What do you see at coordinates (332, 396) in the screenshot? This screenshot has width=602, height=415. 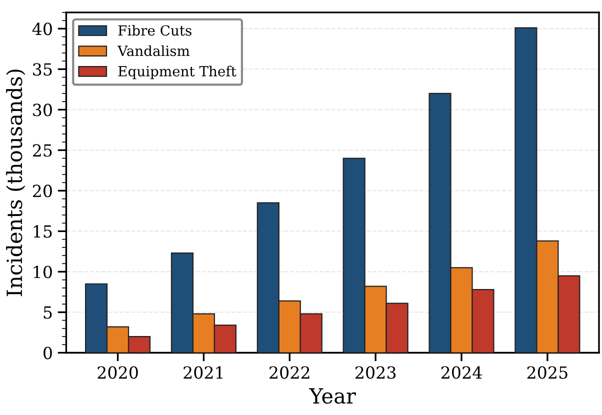 I see `x-axis-title: Year` at bounding box center [332, 396].